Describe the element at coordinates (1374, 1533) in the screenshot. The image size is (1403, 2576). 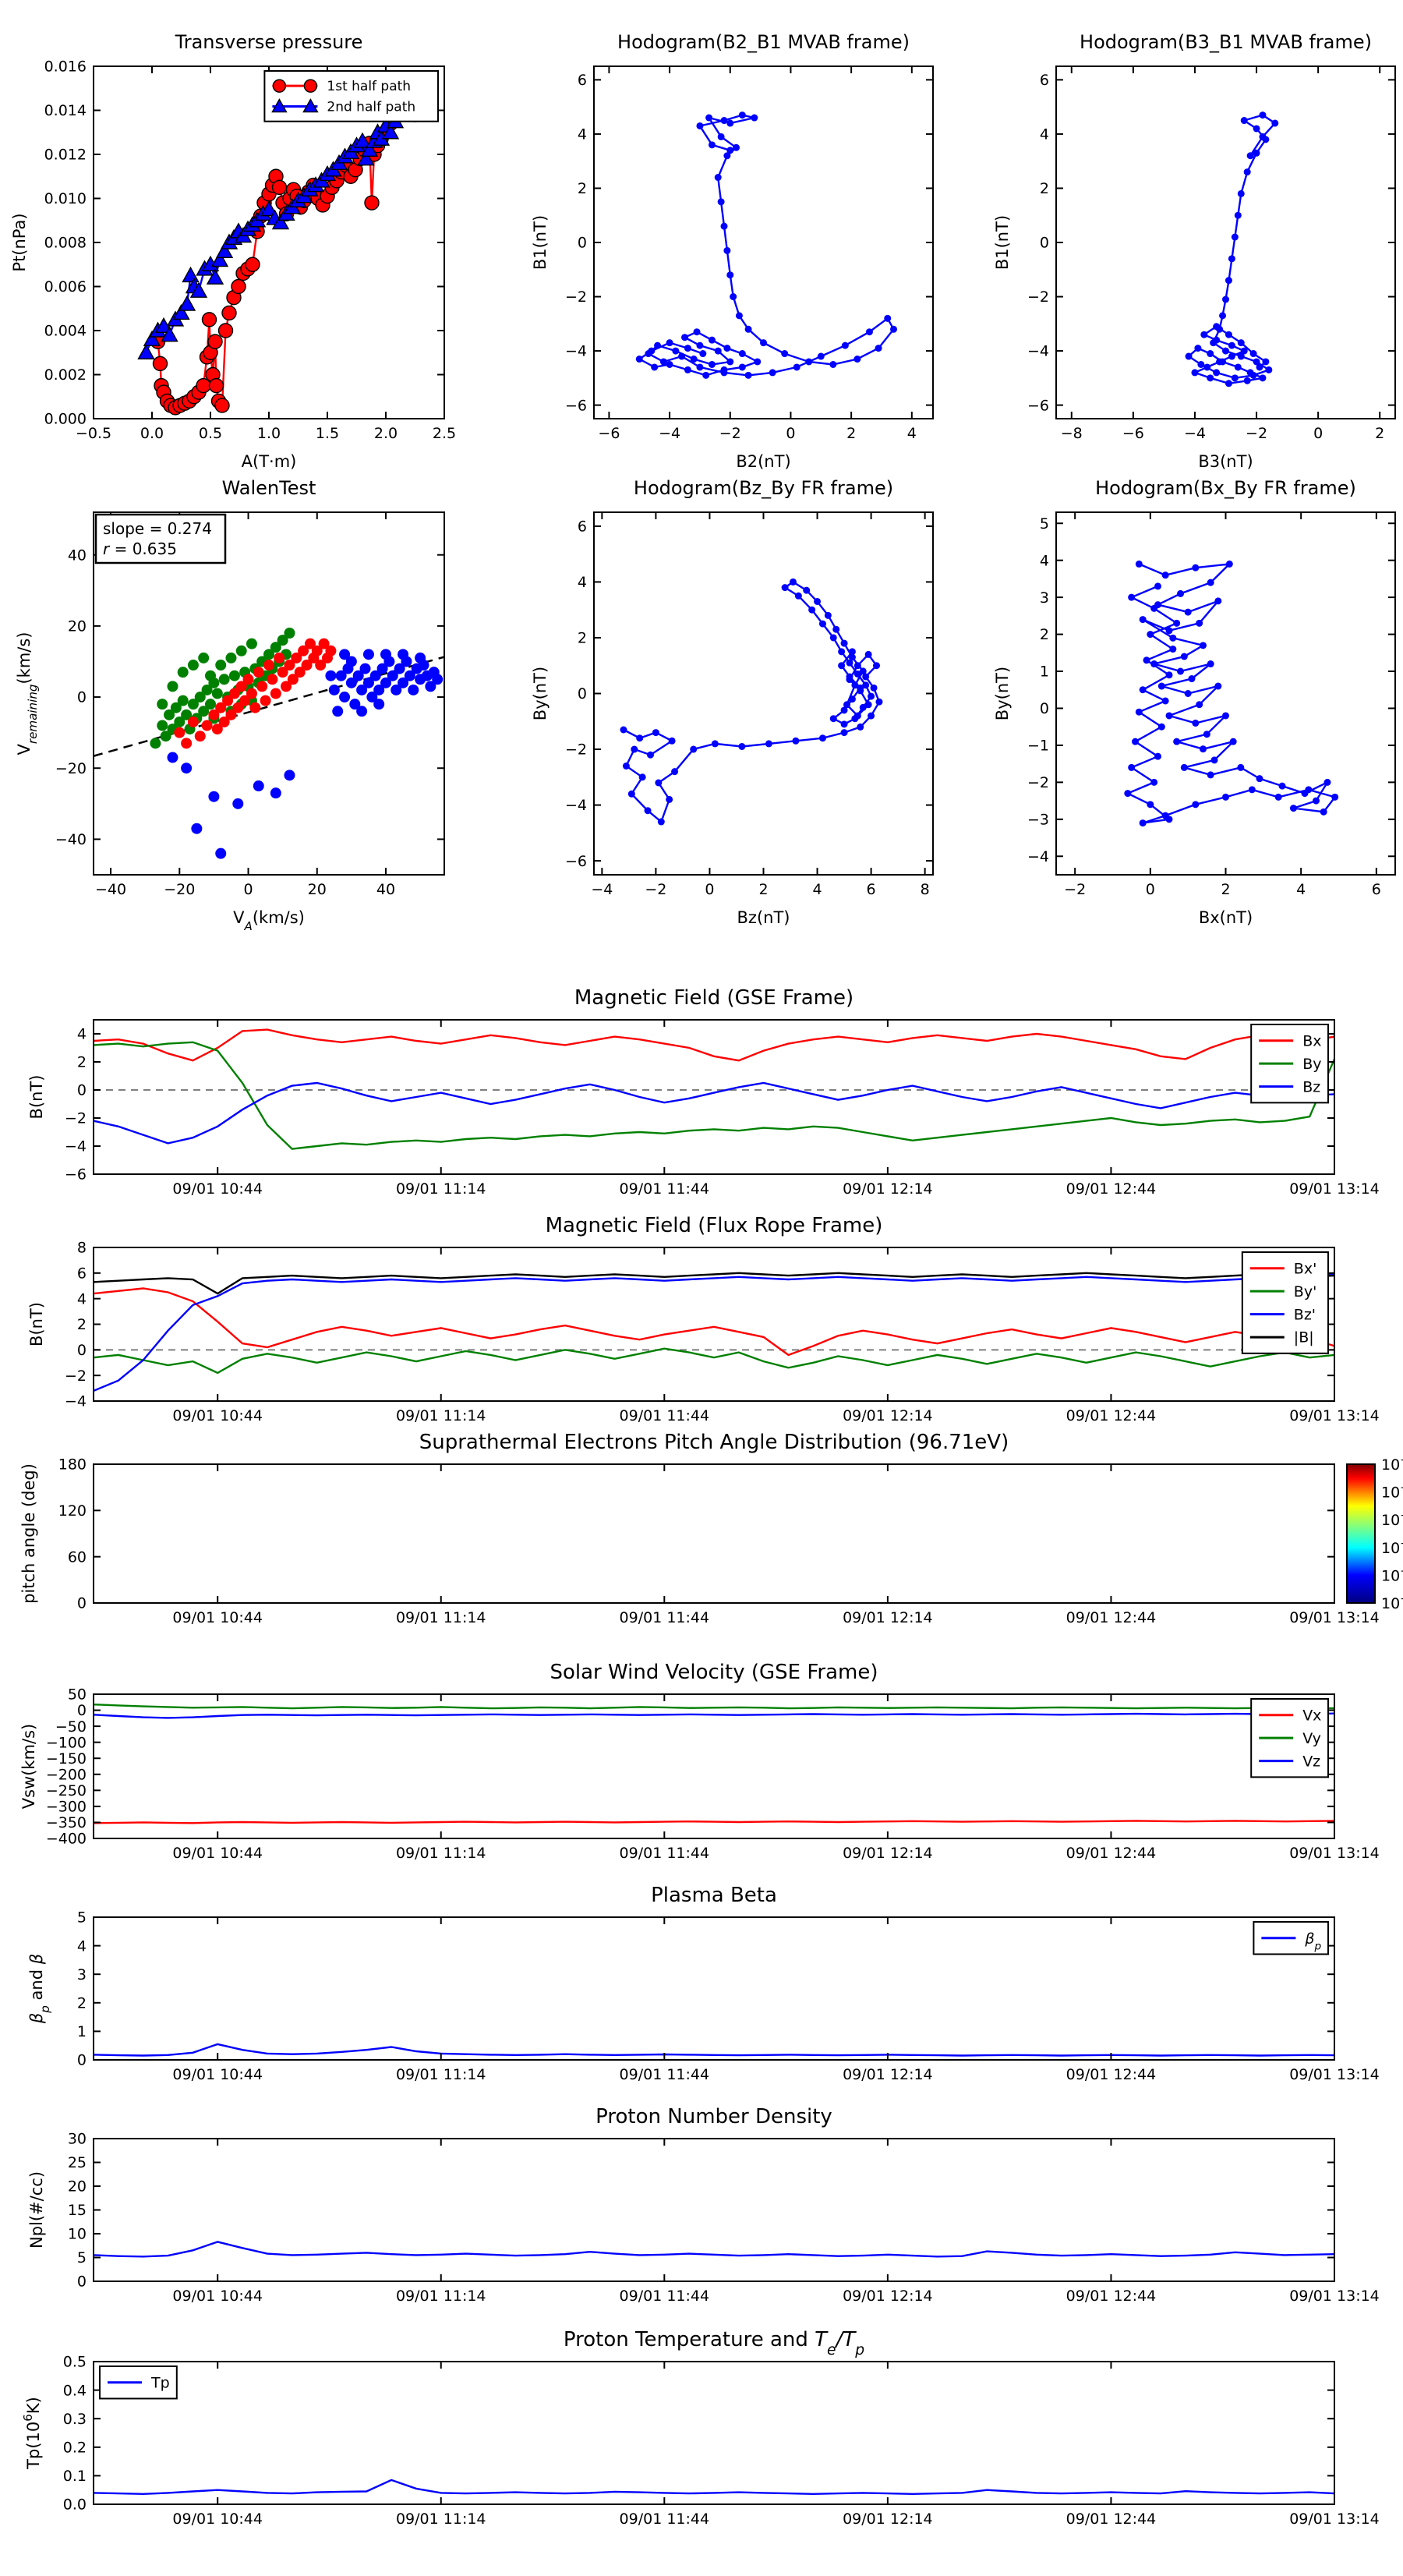
I see `pitch-angle-colorbar: 10−26 10−27 10−28 10−29 10−30 10−31` at that location.